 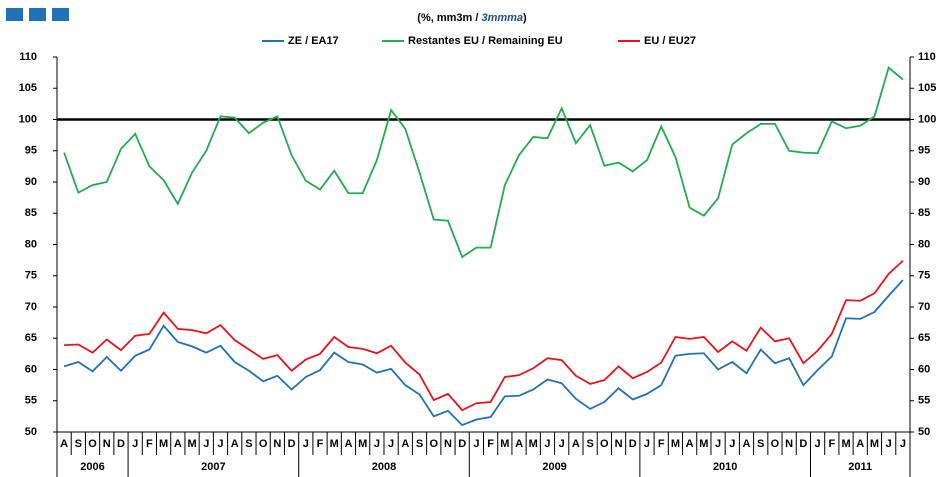 What do you see at coordinates (725, 467) in the screenshot?
I see `year-label: 2010` at bounding box center [725, 467].